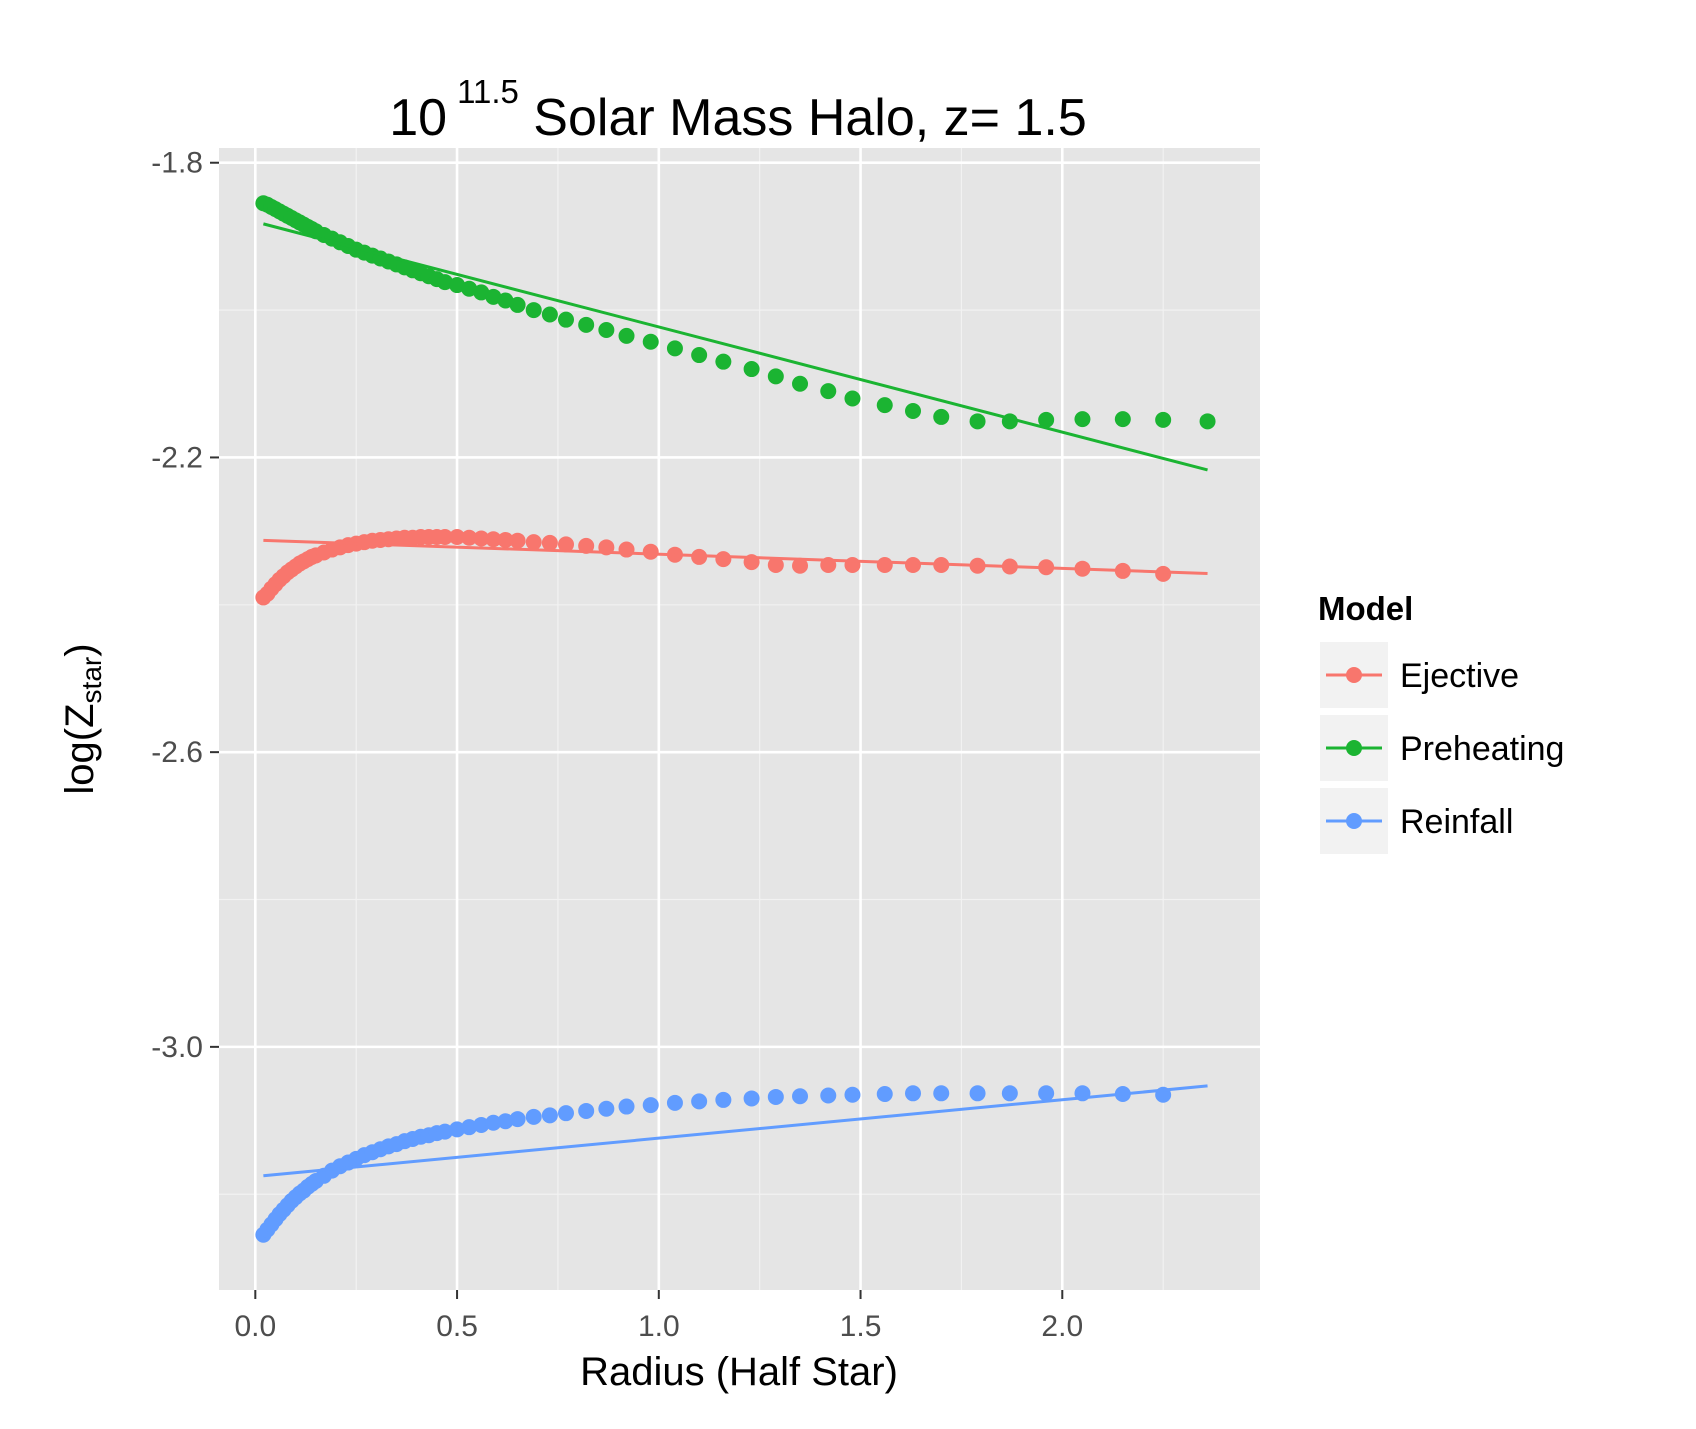 The width and height of the screenshot is (1696, 1429). What do you see at coordinates (1365, 608) in the screenshot?
I see `legend-title: Model` at bounding box center [1365, 608].